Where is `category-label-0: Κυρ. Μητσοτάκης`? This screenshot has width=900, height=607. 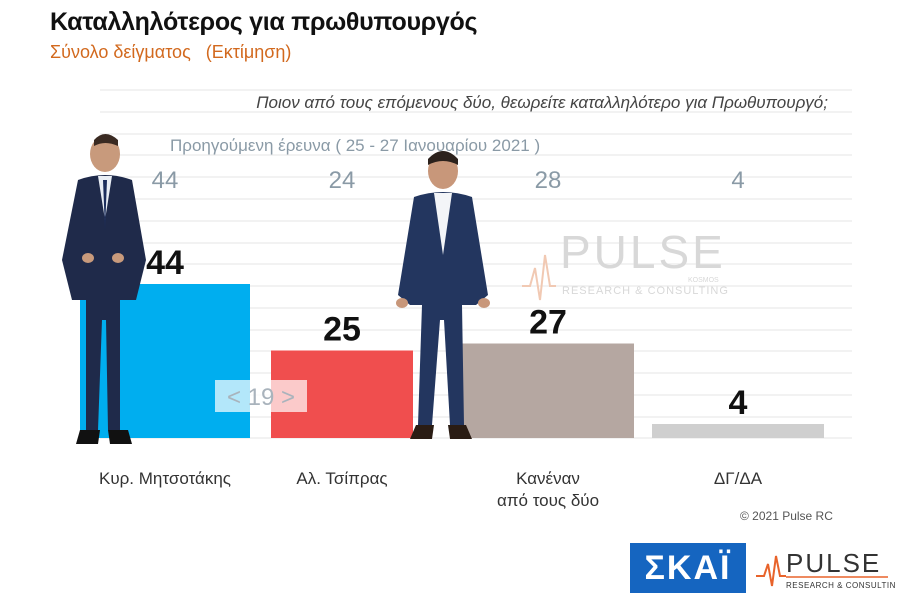
category-label-0: Κυρ. Μητσοτάκης is located at coordinates (165, 478).